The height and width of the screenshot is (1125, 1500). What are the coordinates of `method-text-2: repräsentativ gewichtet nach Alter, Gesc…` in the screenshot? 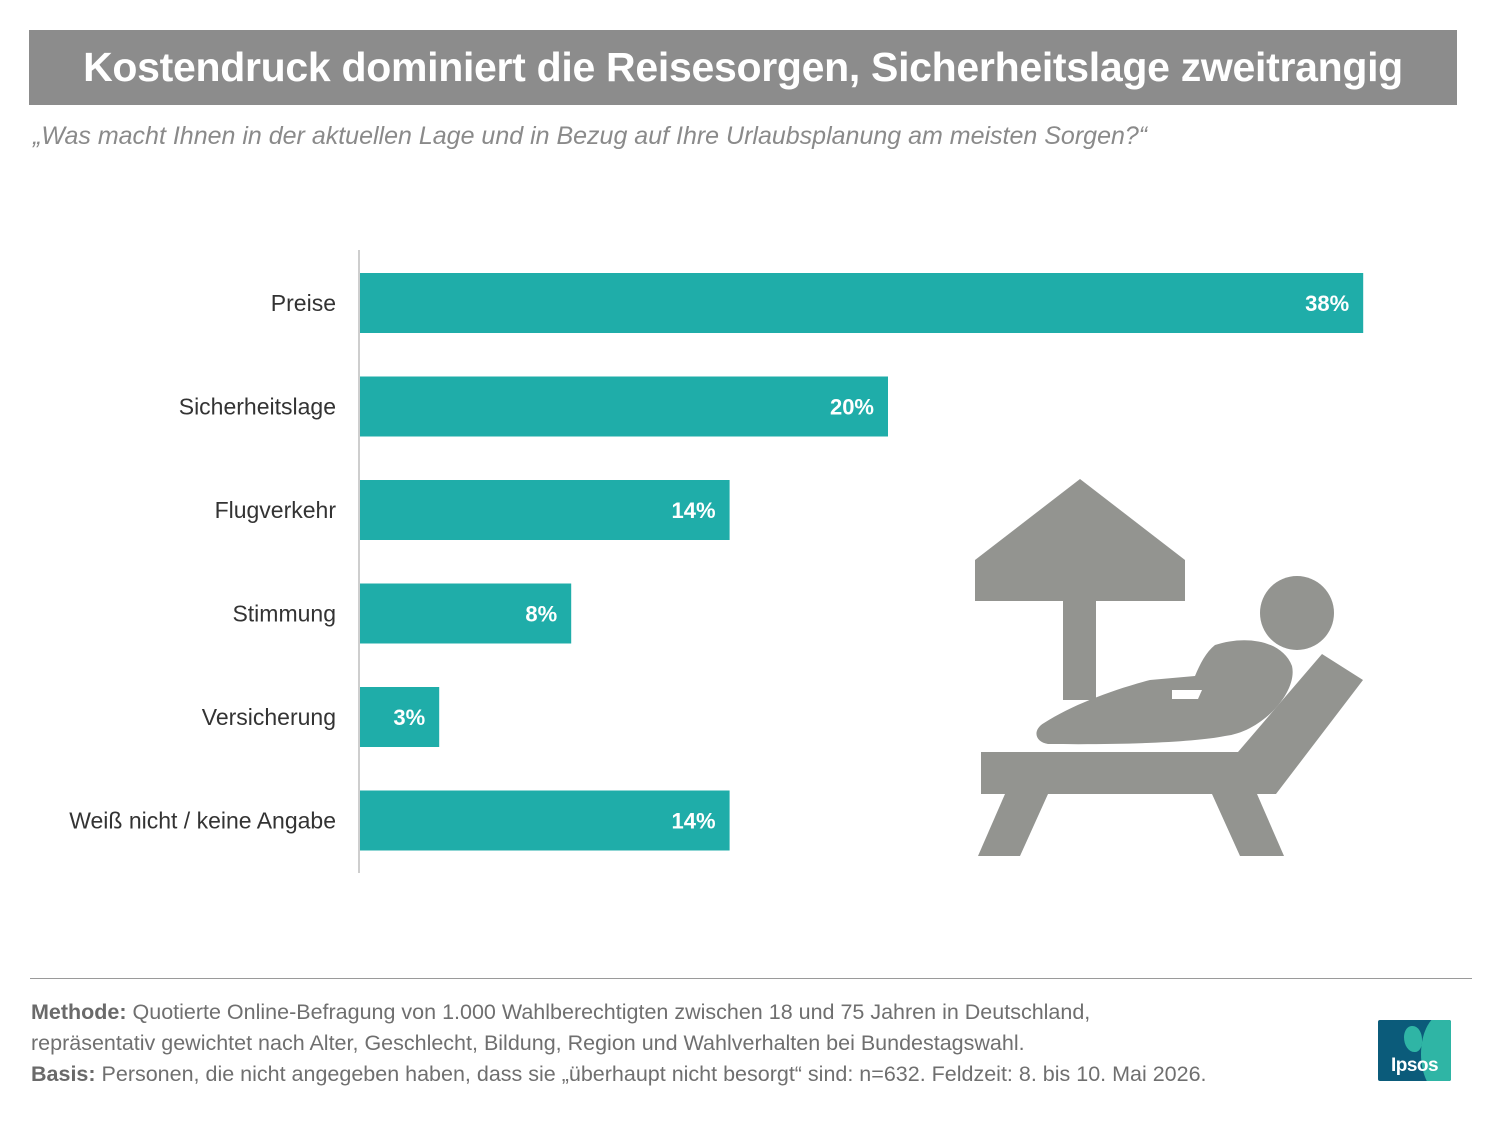 It's located at (528, 1043).